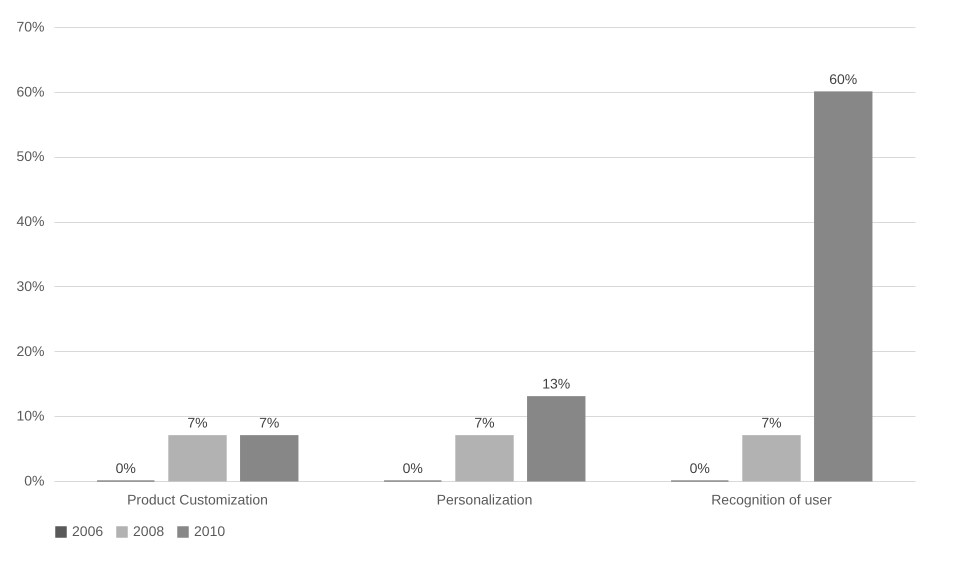 The image size is (958, 583). Describe the element at coordinates (34, 480) in the screenshot. I see `y-tick-label: 0%` at that location.